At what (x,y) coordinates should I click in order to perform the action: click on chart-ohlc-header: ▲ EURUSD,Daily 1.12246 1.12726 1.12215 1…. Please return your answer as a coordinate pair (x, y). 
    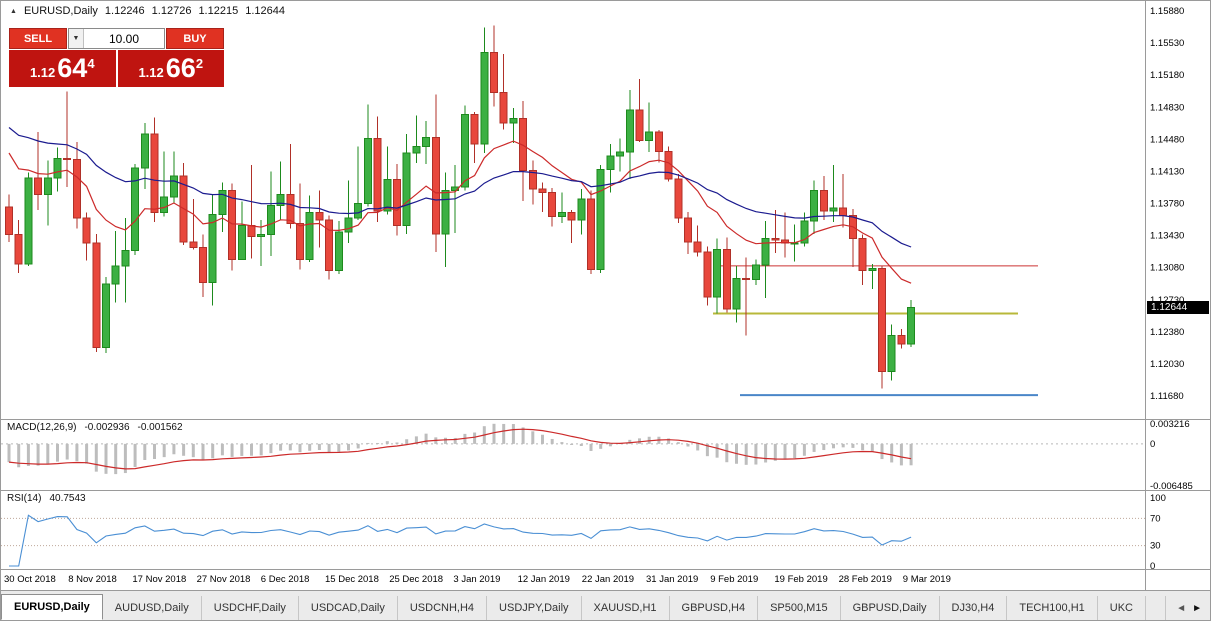
    Looking at the image, I should click on (147, 11).